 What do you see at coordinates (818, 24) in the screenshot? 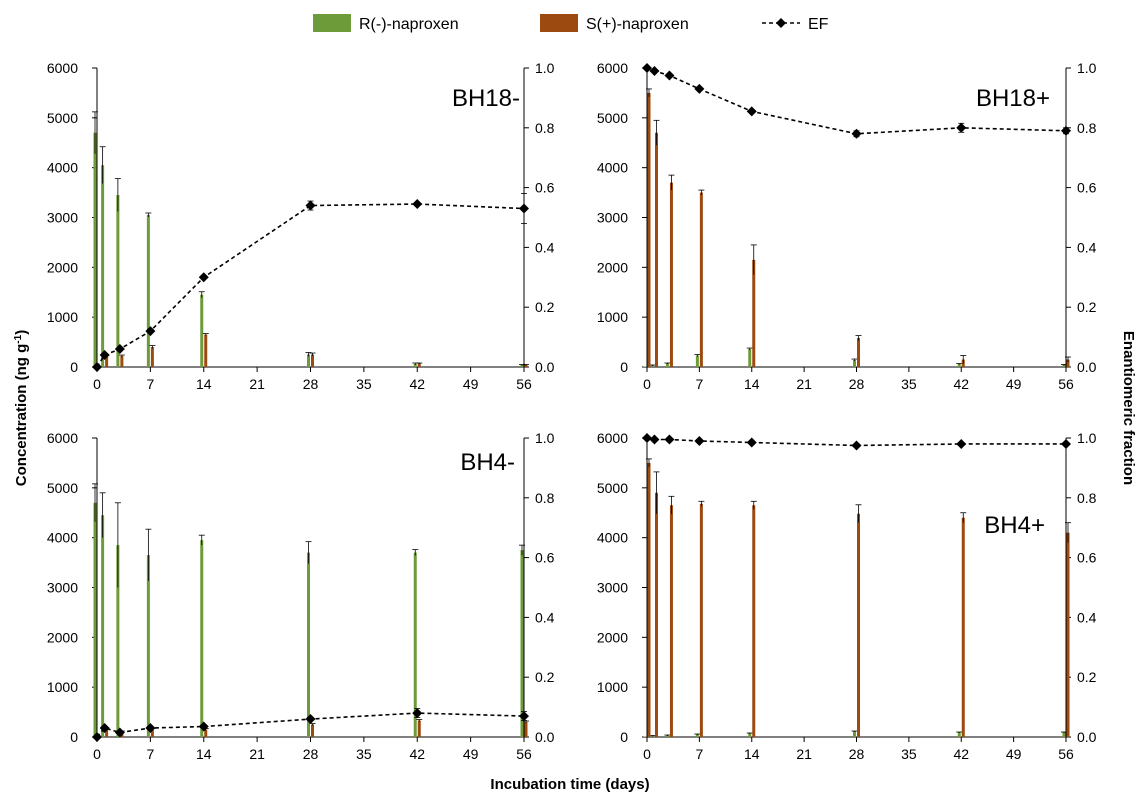
I see `legend-label-2: EF` at bounding box center [818, 24].